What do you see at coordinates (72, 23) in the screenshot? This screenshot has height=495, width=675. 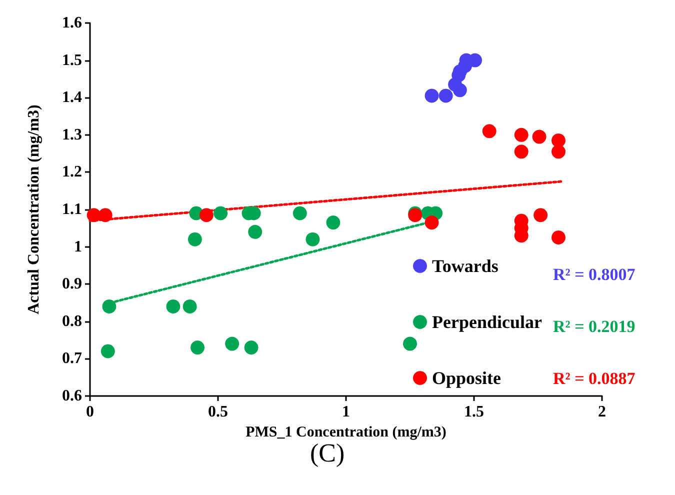 I see `y-tick-label: 1.6` at bounding box center [72, 23].